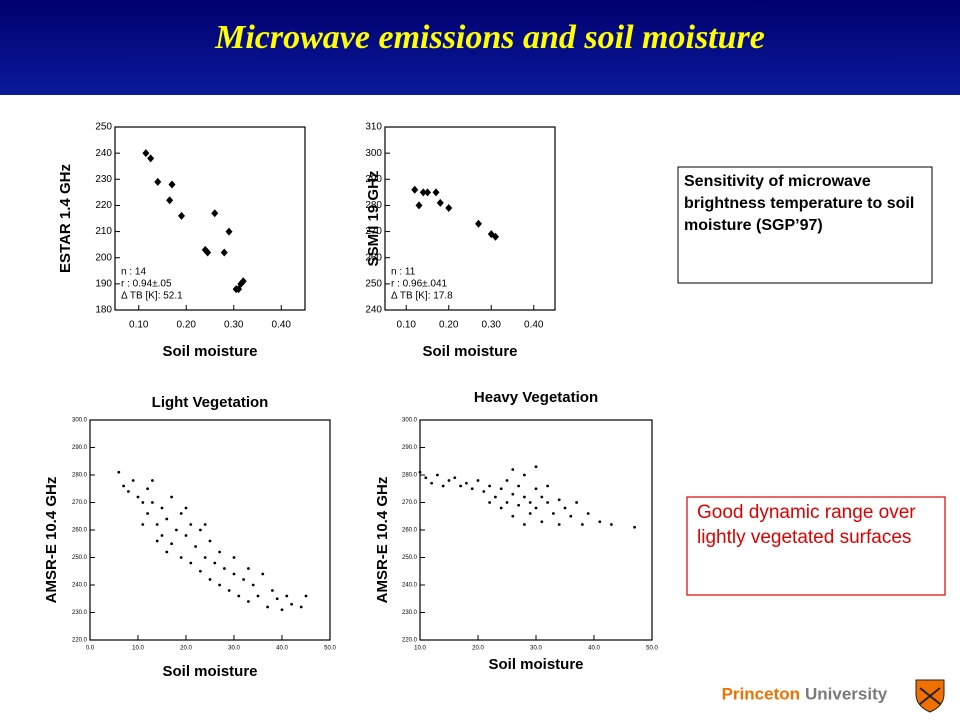 Image resolution: width=960 pixels, height=720 pixels. What do you see at coordinates (489, 37) in the screenshot?
I see `slide-title: Microwave emissions and soil moisture` at bounding box center [489, 37].